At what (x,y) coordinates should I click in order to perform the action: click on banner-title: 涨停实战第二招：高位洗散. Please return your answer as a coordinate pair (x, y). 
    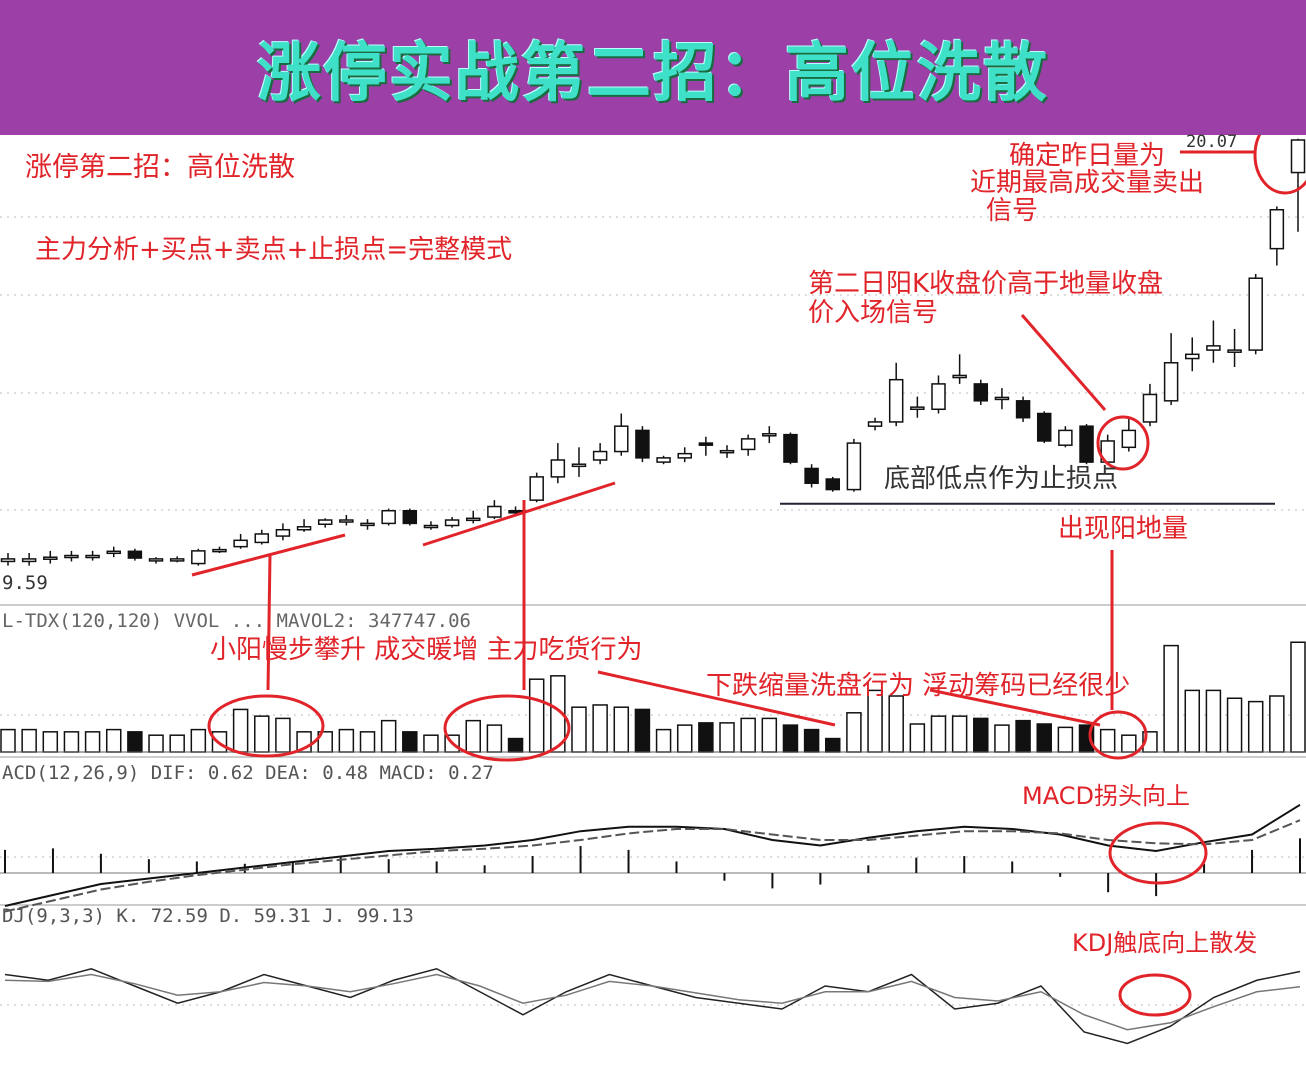
    Looking at the image, I should click on (653, 73).